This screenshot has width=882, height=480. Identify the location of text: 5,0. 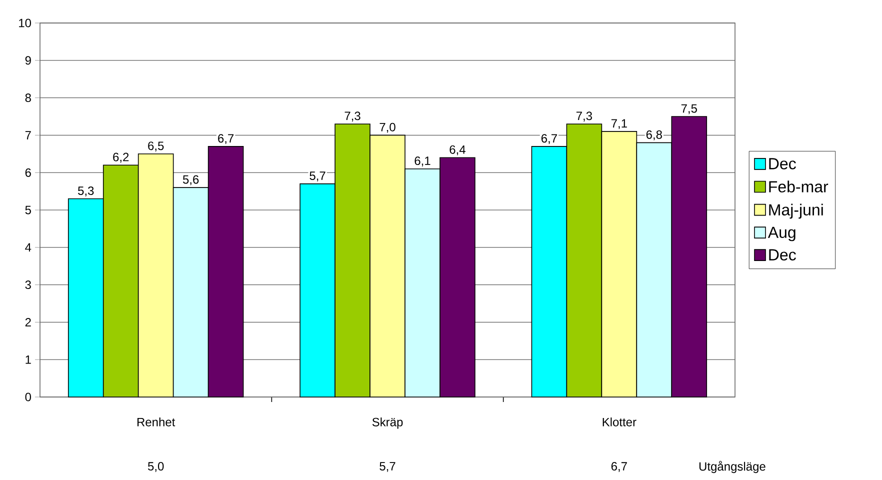
(156, 467).